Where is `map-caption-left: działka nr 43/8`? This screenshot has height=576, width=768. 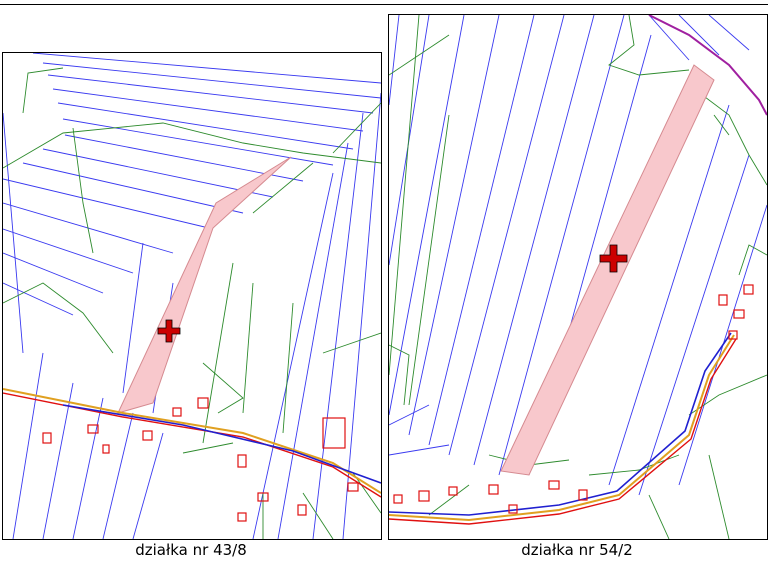
map-caption-left: działka nr 43/8 is located at coordinates (191, 550).